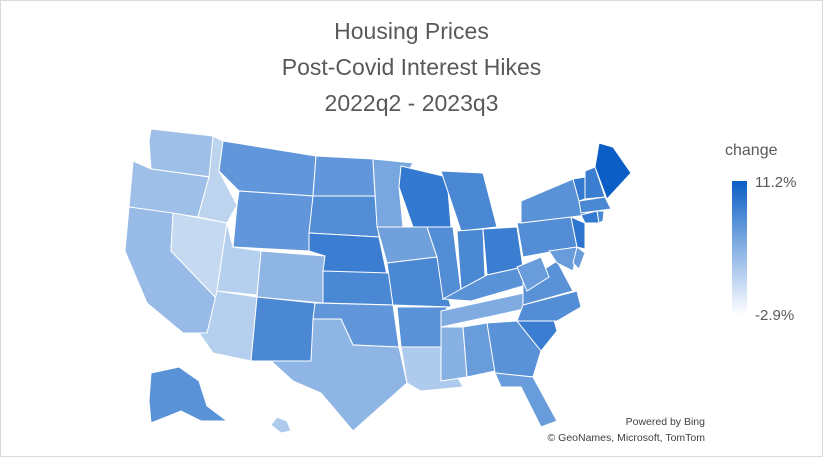 The width and height of the screenshot is (823, 457). Describe the element at coordinates (273, 221) in the screenshot. I see `state-wy: WY` at that location.